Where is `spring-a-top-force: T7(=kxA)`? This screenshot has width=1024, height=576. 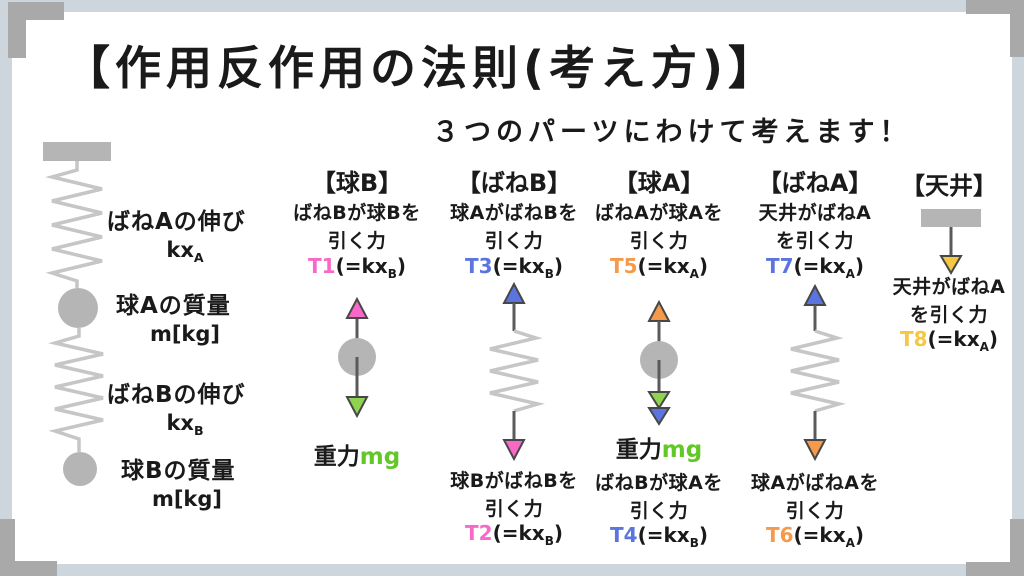
spring-a-top-force: T7(=kxA) is located at coordinates (815, 267).